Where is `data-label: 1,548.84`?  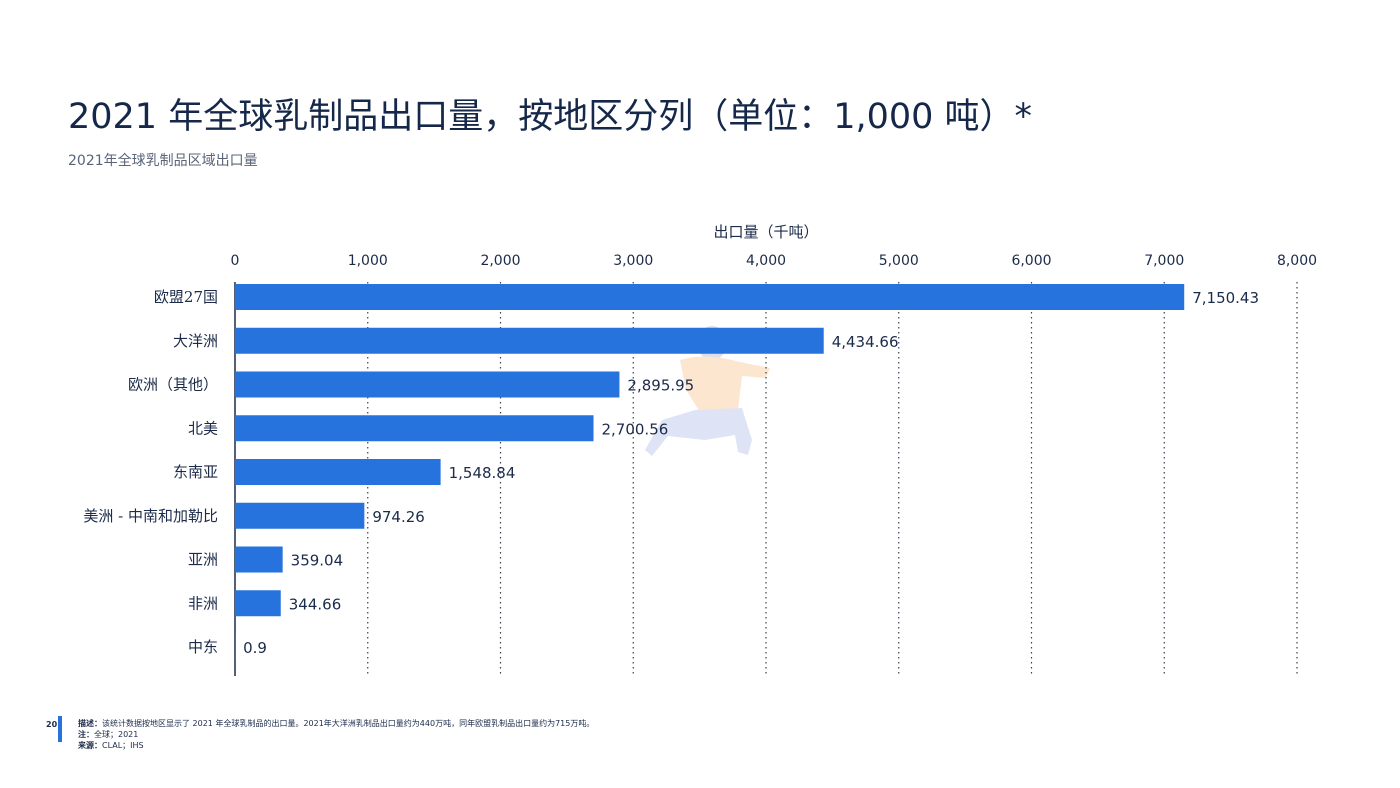 data-label: 1,548.84 is located at coordinates (482, 473).